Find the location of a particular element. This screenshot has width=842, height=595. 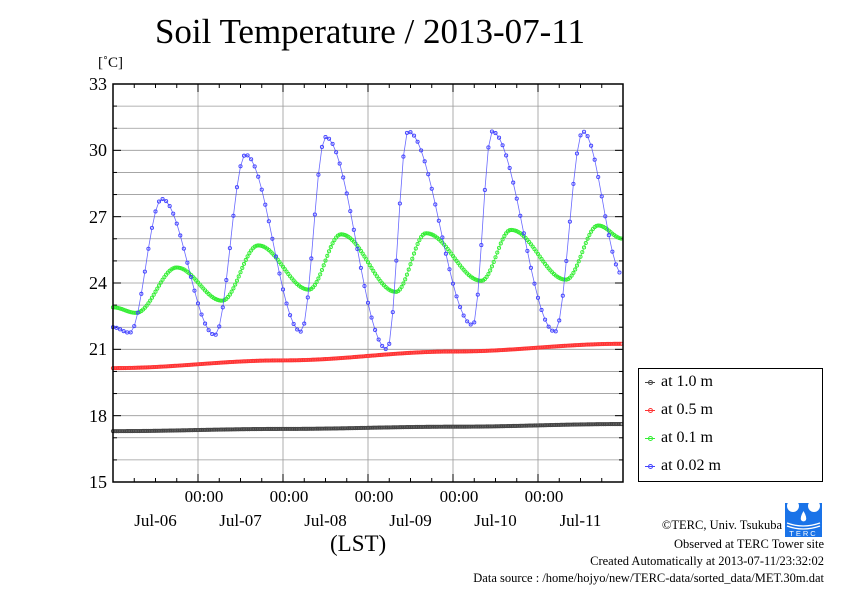

y-tick-label: 15 is located at coordinates (98, 482).